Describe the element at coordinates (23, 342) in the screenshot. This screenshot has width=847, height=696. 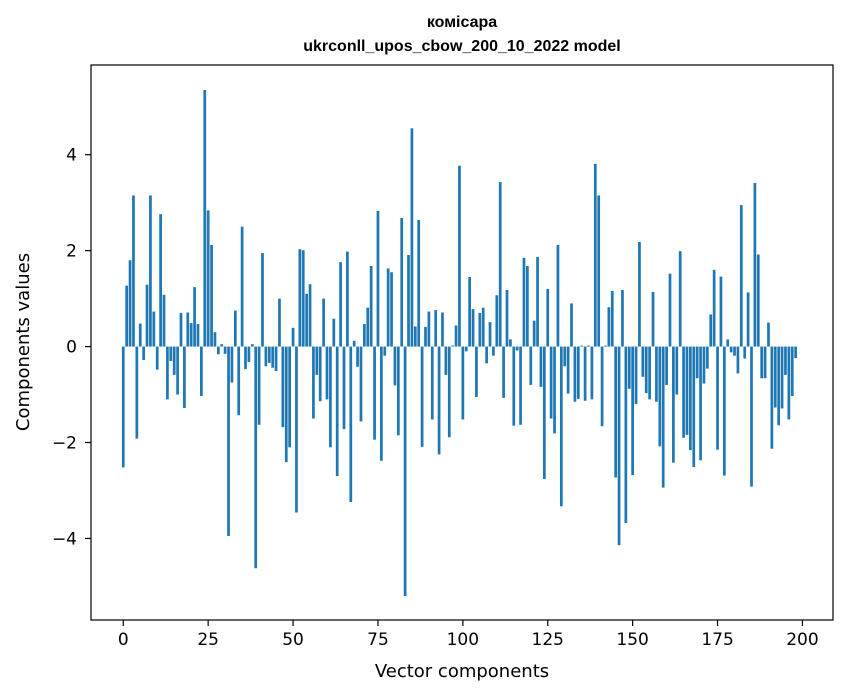
I see `y-axis-label: Components values` at that location.